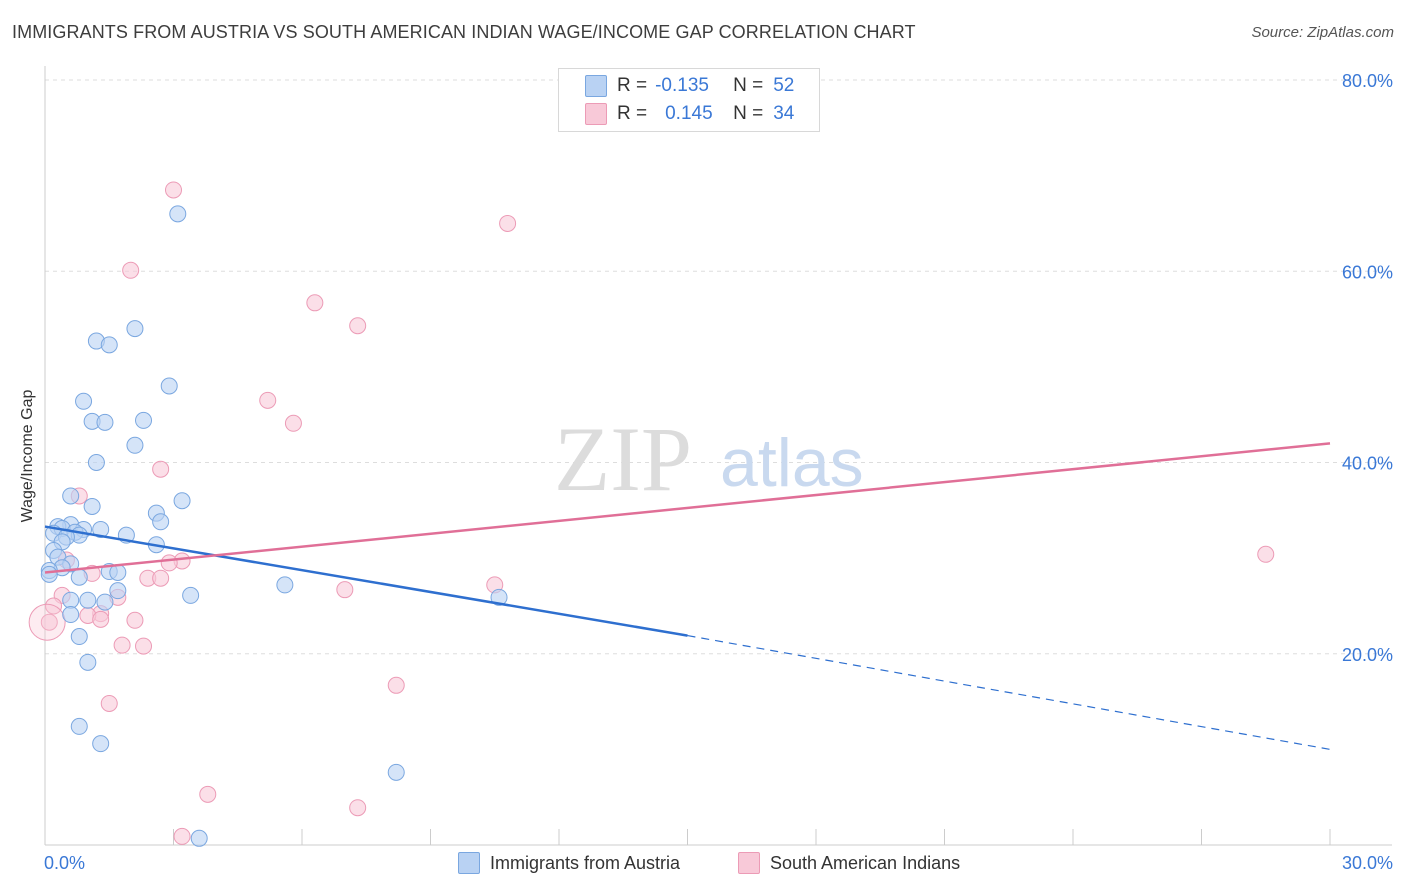 Image resolution: width=1406 pixels, height=892 pixels. Describe the element at coordinates (1367, 272) in the screenshot. I see `y-tick-label: 60.0%` at that location.